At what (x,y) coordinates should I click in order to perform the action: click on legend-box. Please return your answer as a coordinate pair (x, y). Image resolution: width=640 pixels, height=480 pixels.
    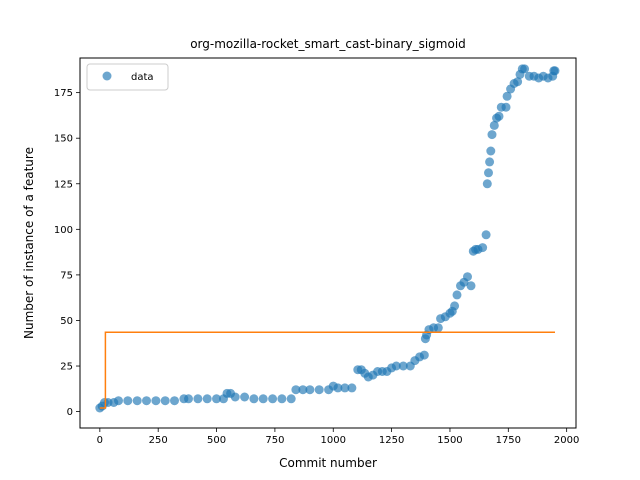
    Looking at the image, I should click on (127, 77).